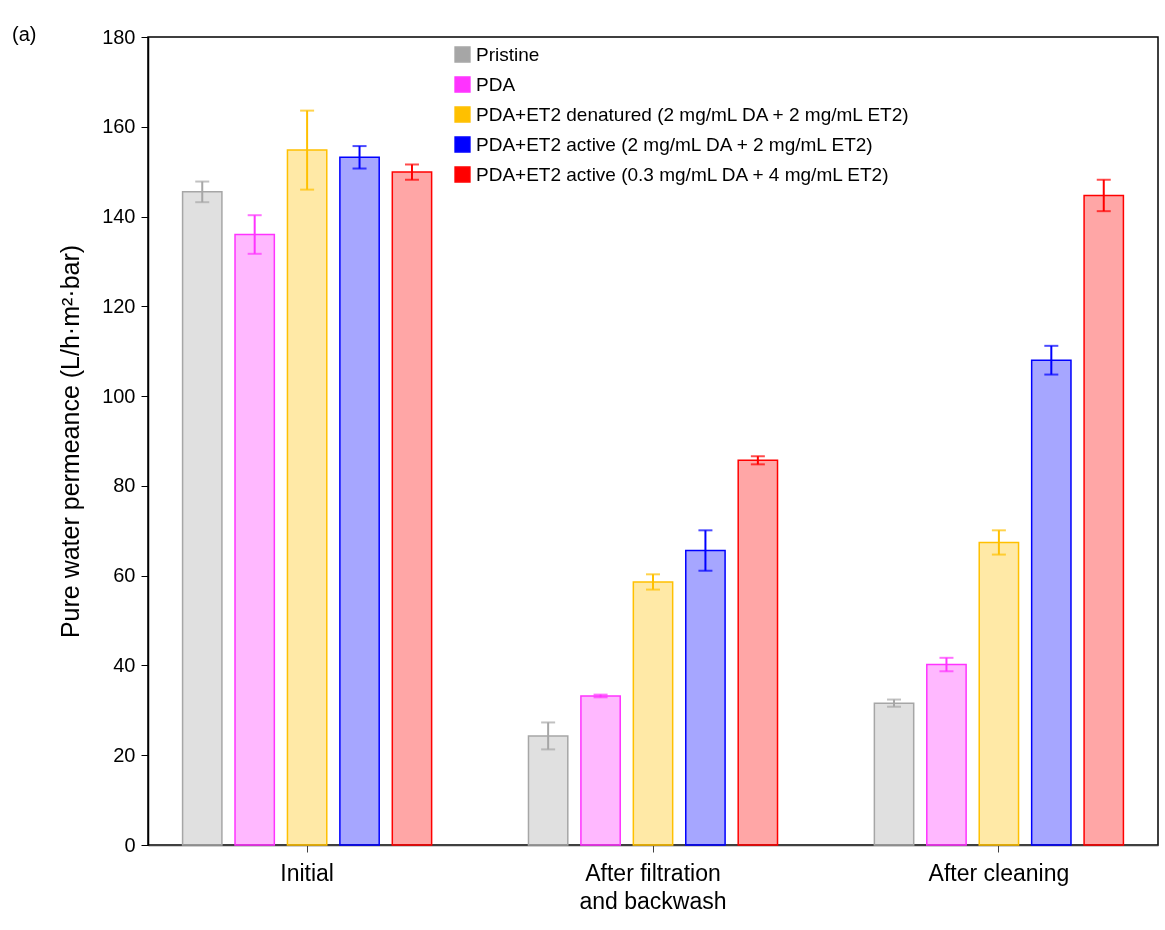  What do you see at coordinates (496, 84) in the screenshot?
I see `legend-label: PDA` at bounding box center [496, 84].